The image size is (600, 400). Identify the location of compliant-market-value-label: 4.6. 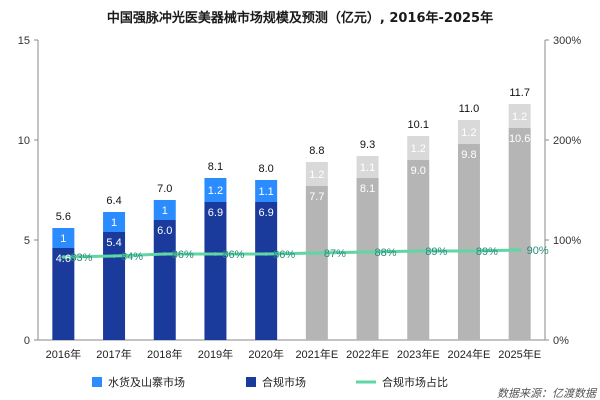
(63, 259).